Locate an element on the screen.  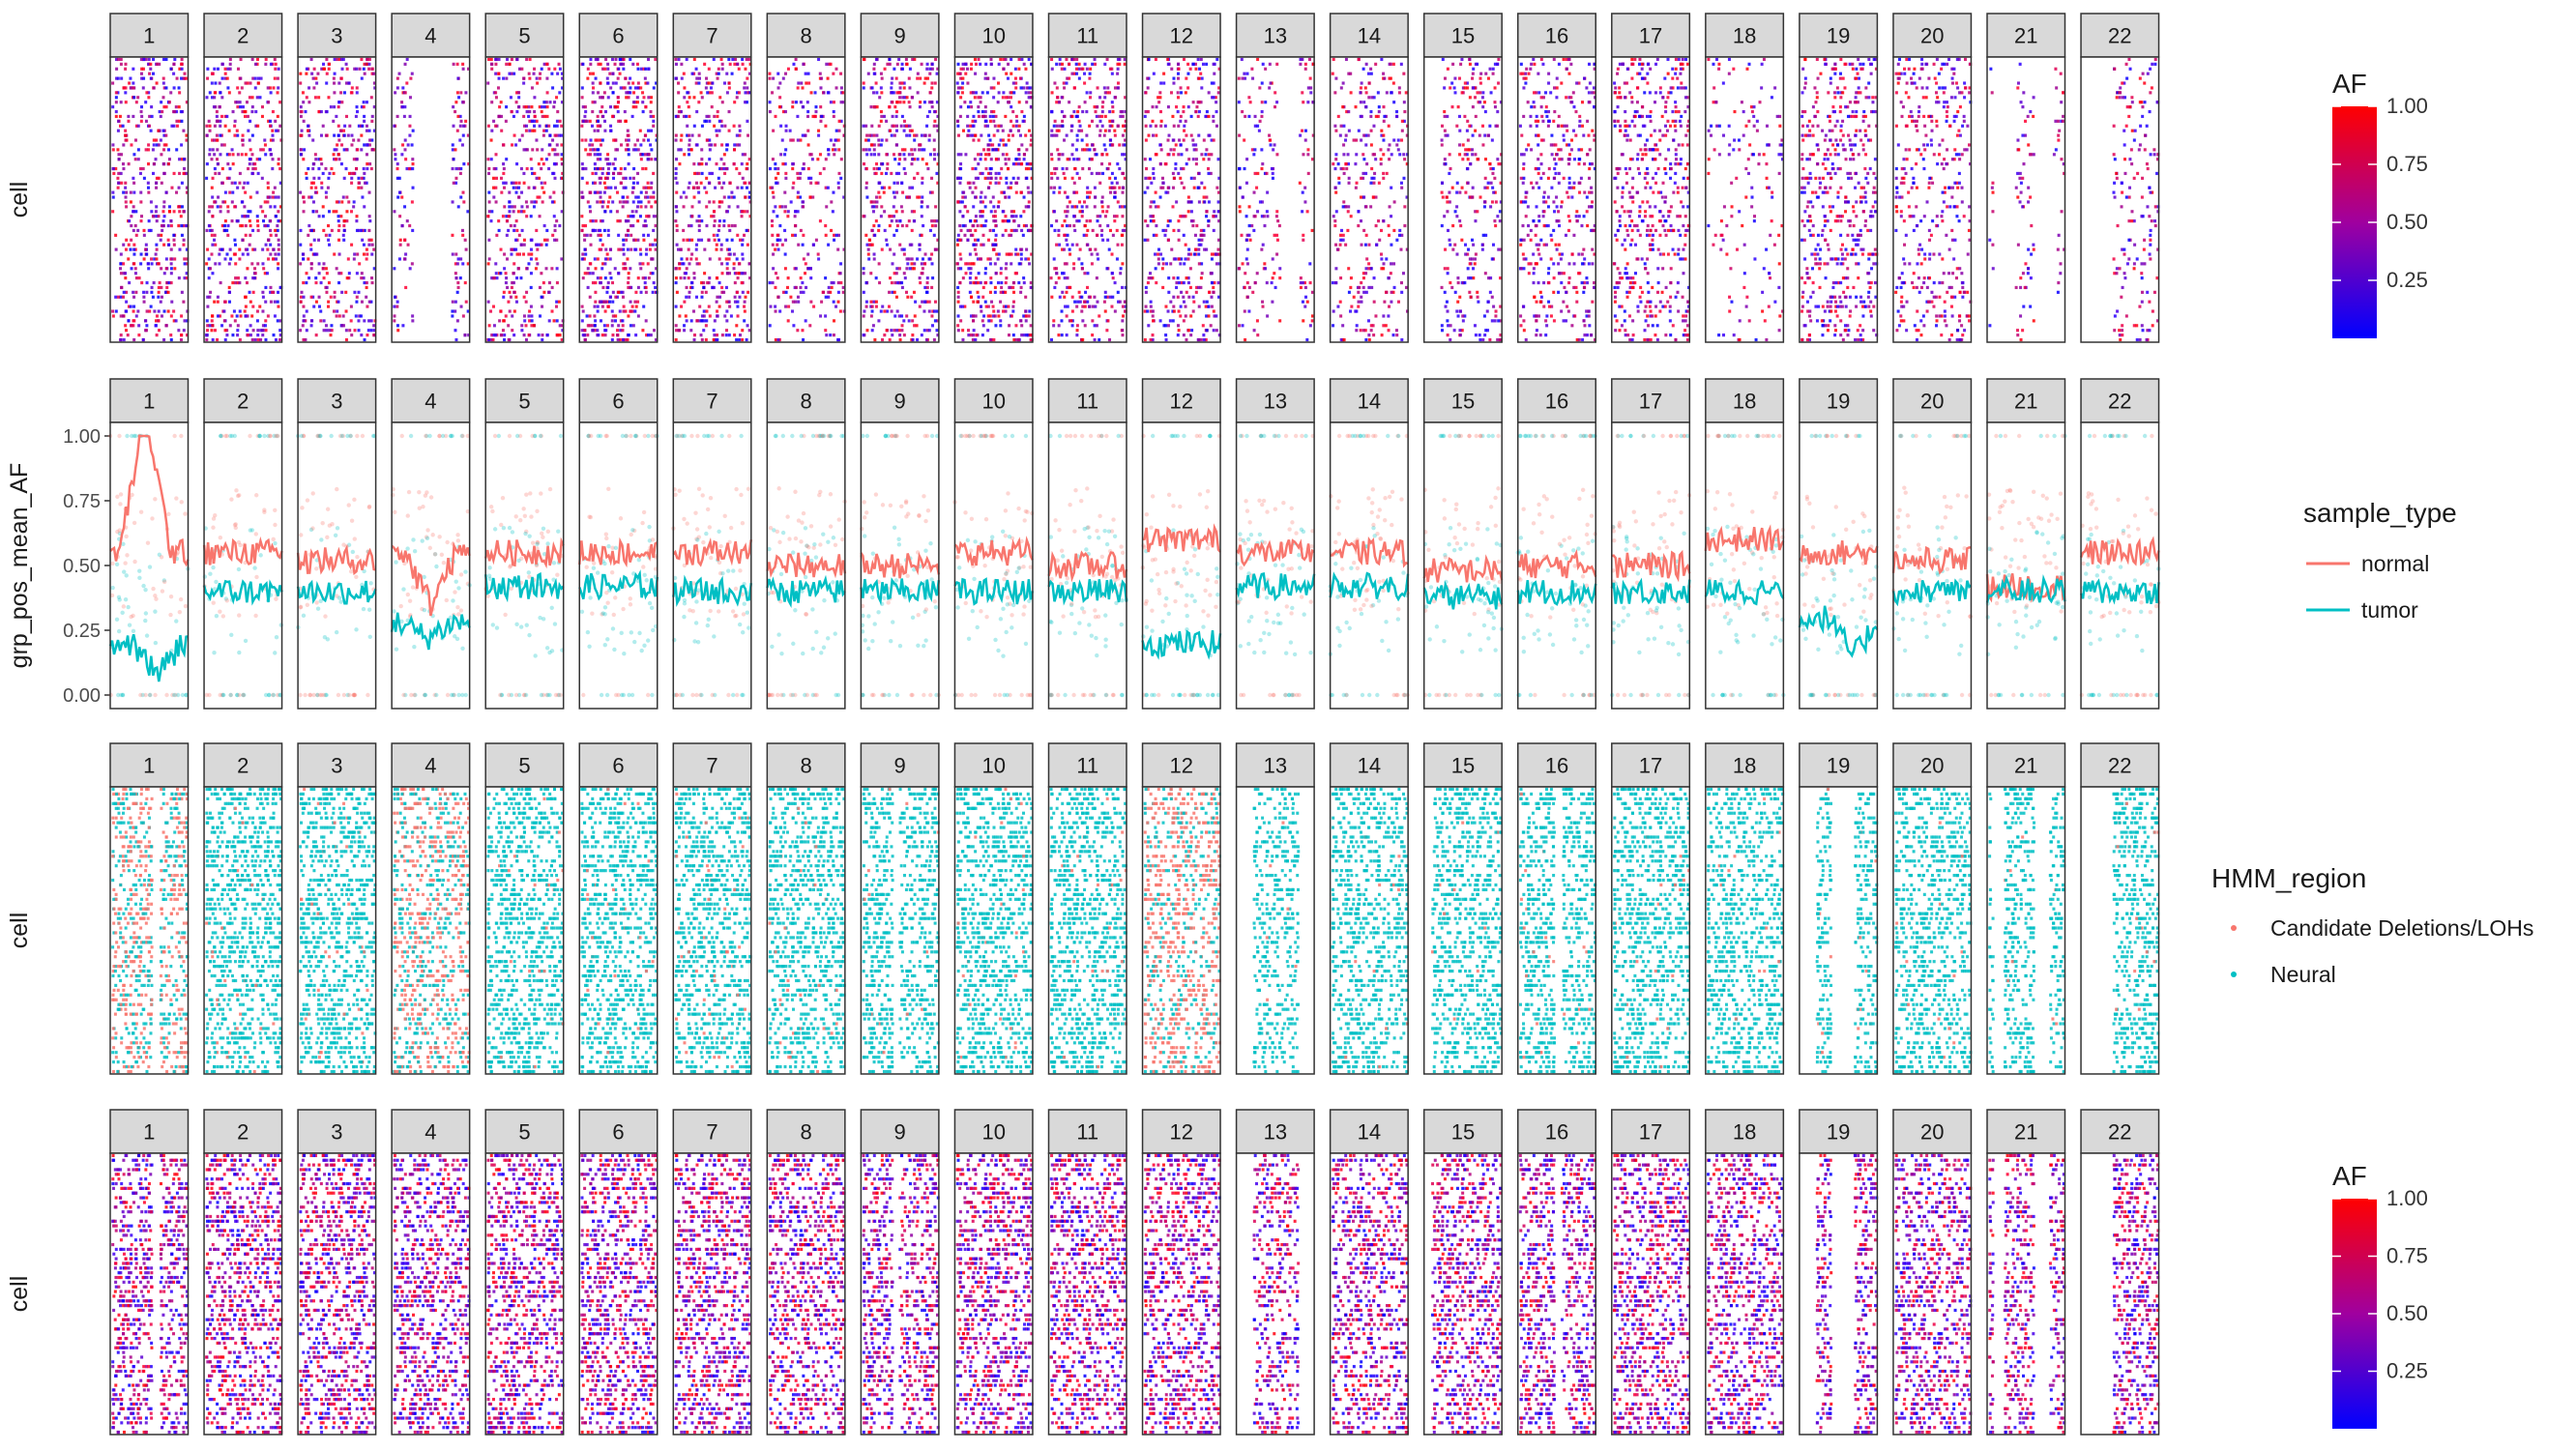
facet-strip-label: 21 is located at coordinates (2025, 1133).